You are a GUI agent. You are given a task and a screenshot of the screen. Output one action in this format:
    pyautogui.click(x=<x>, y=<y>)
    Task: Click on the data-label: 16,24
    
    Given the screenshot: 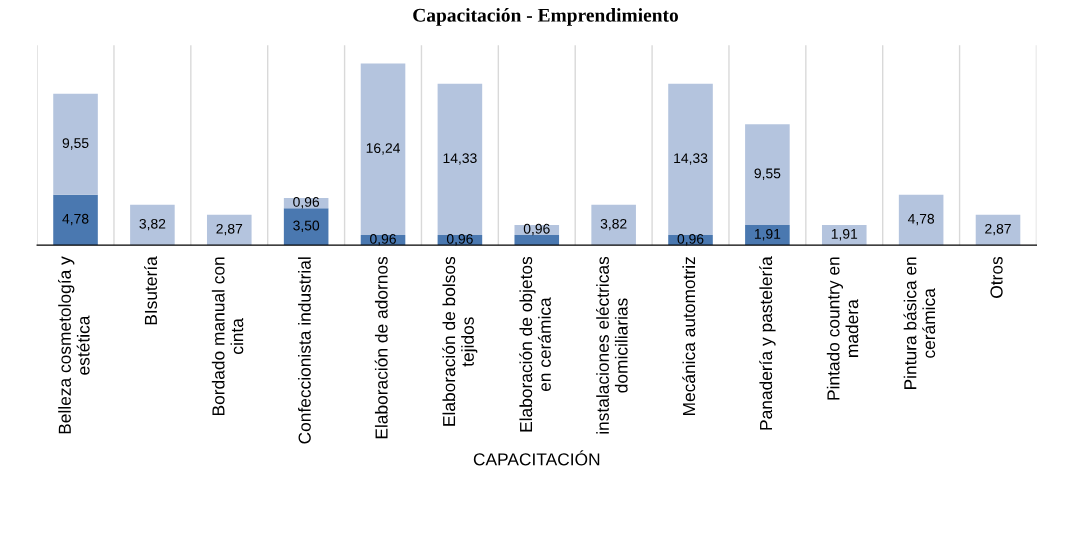 What is the action you would take?
    pyautogui.click(x=383, y=149)
    